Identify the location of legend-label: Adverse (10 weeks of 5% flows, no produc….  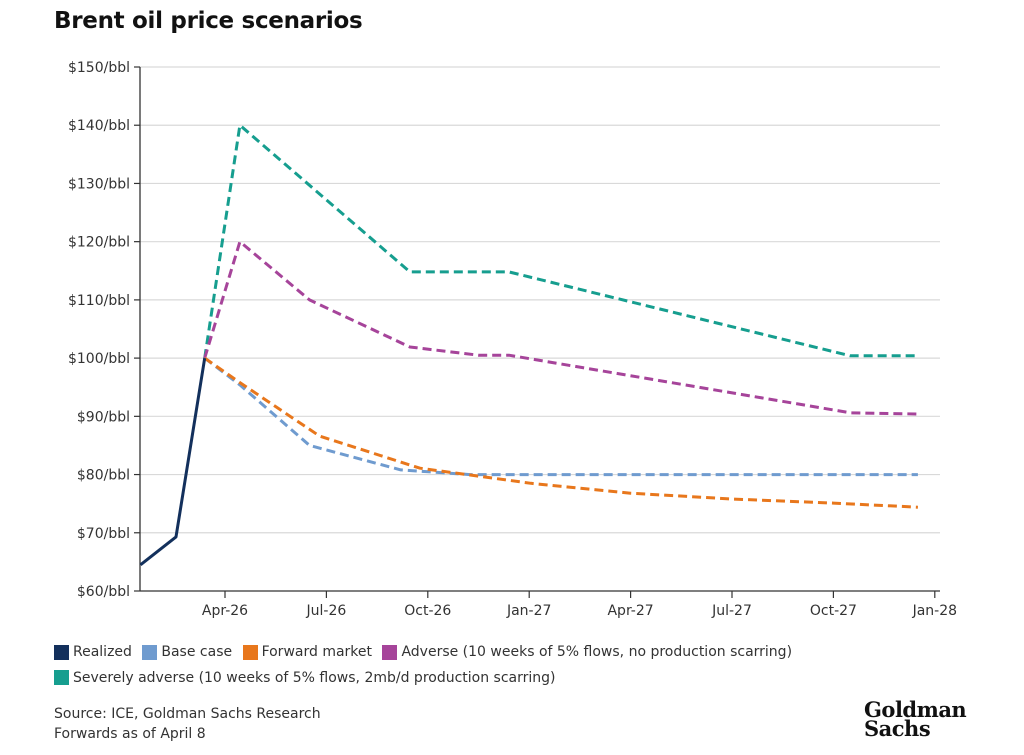
(597, 652).